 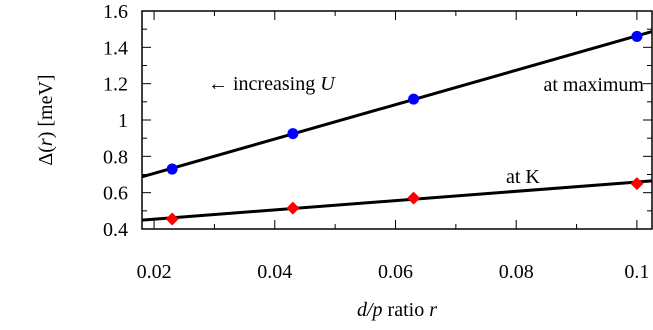 I want to click on x-tick-label: 0.06, so click(x=395, y=272).